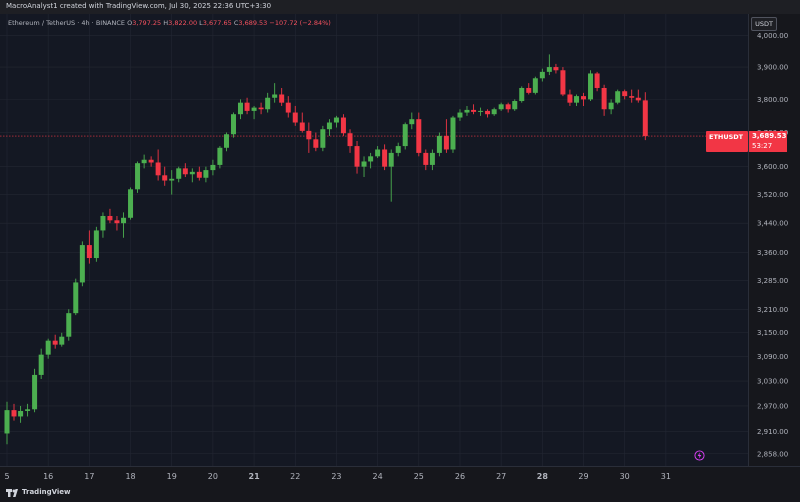 Image resolution: width=800 pixels, height=502 pixels. I want to click on time-axis: 5 16 17 18 19 20 21 22 23 24 25 26 27 28 29 30 31, so click(400, 475).